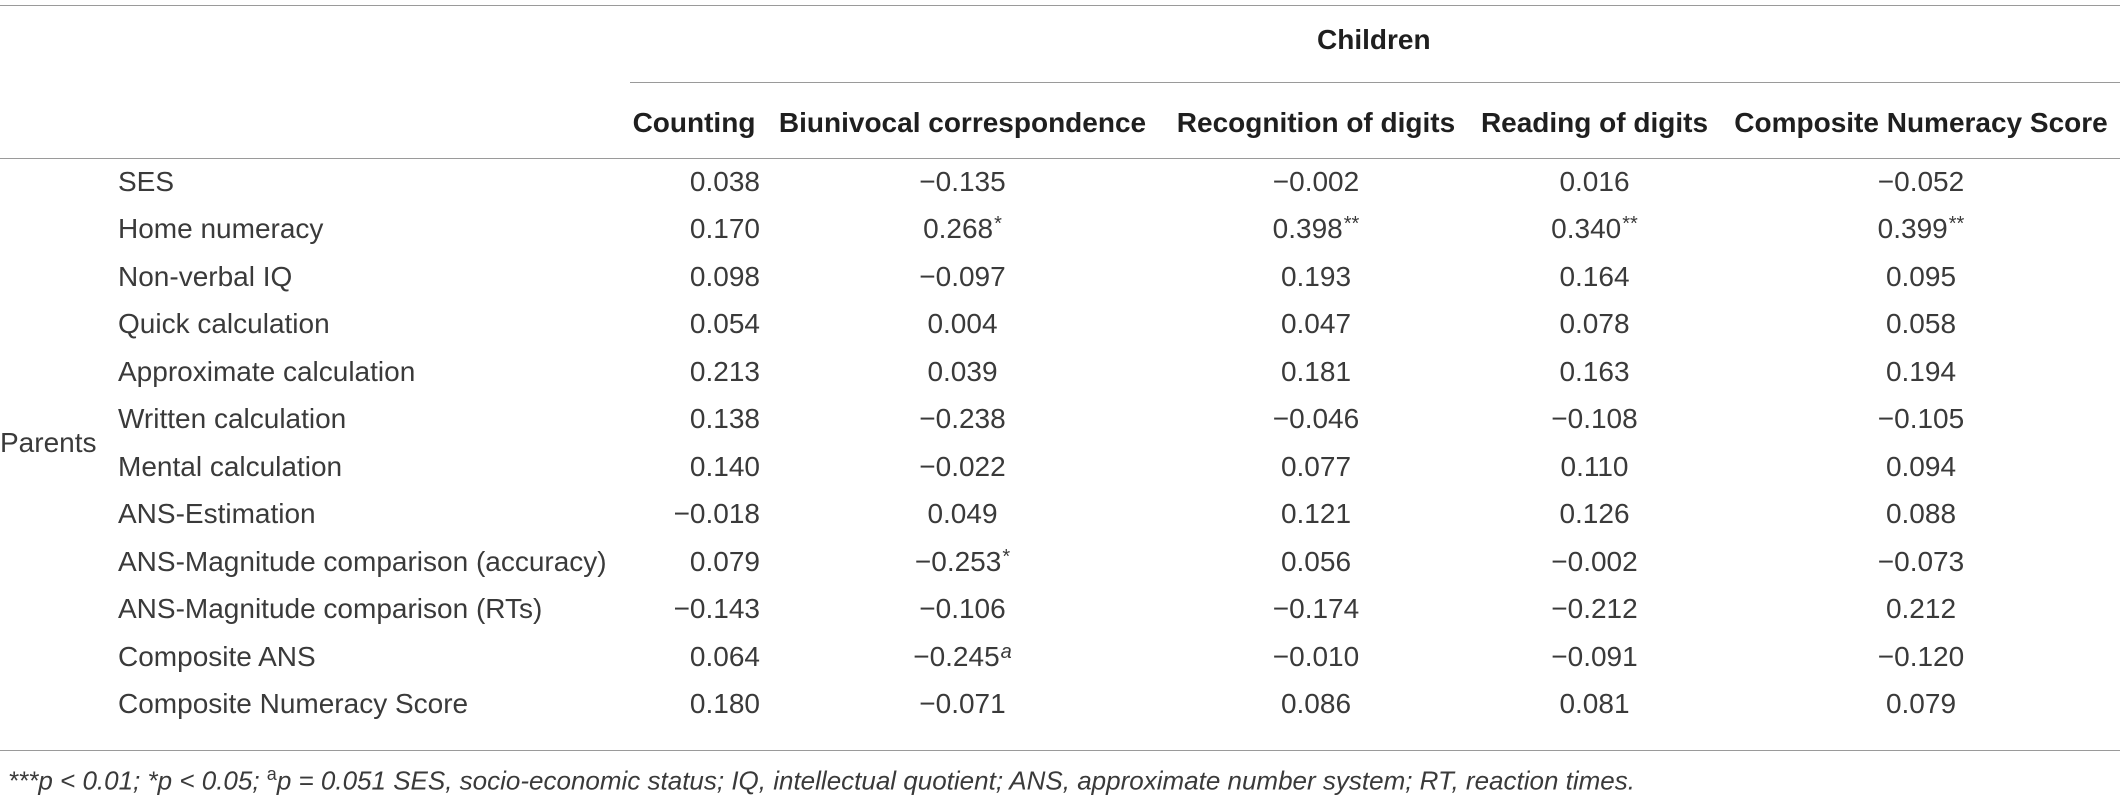  I want to click on cell-composite: 0.058, so click(1921, 325).